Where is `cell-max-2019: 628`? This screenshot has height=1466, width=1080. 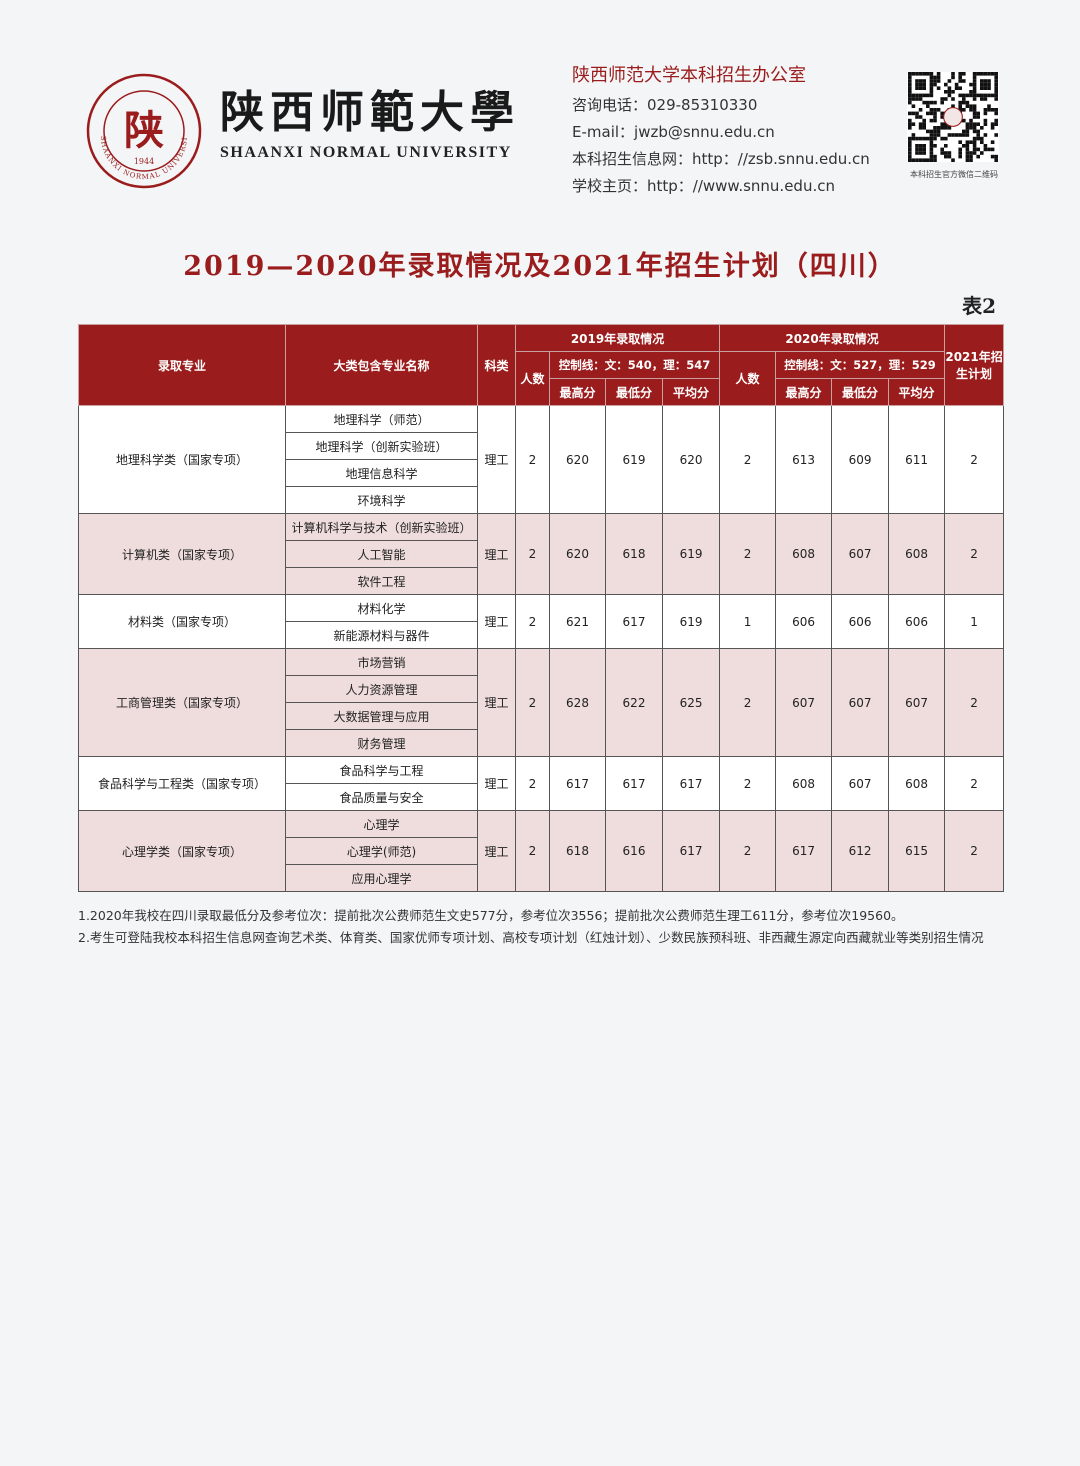 cell-max-2019: 628 is located at coordinates (577, 702).